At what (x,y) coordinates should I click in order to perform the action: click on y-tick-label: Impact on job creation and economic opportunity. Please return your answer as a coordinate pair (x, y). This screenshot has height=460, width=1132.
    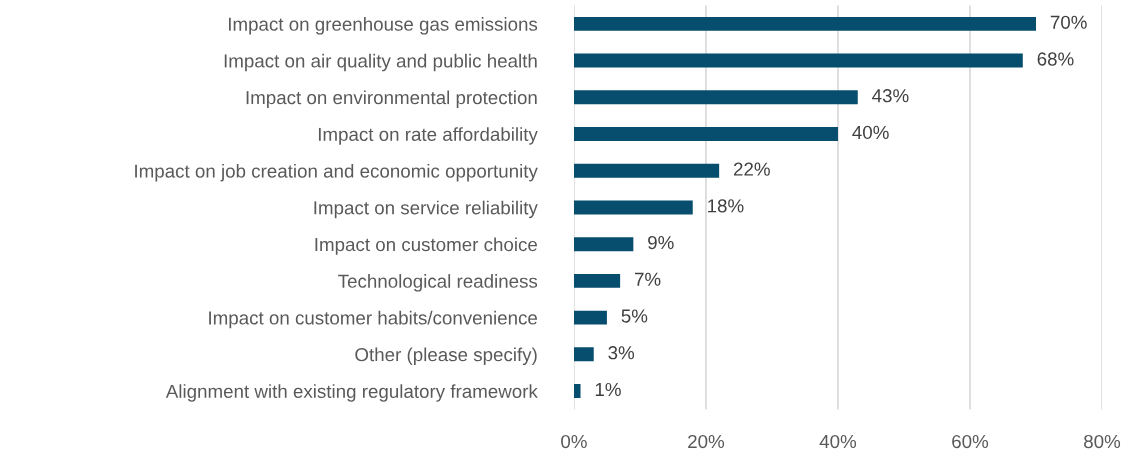
    Looking at the image, I should click on (336, 172).